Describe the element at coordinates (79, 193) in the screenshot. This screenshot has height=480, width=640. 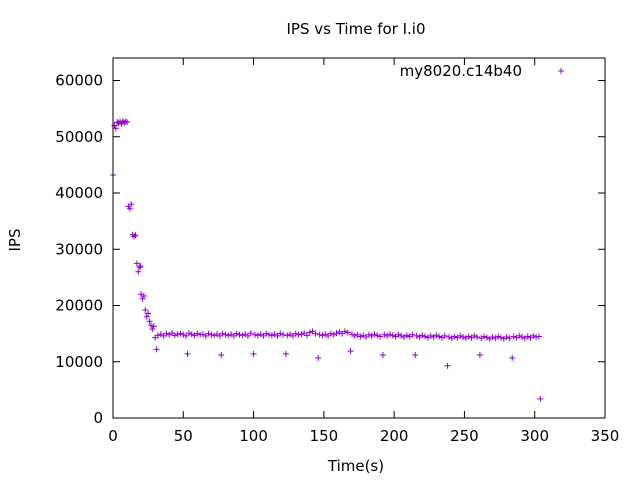
I see `y-tick-label: 40000` at that location.